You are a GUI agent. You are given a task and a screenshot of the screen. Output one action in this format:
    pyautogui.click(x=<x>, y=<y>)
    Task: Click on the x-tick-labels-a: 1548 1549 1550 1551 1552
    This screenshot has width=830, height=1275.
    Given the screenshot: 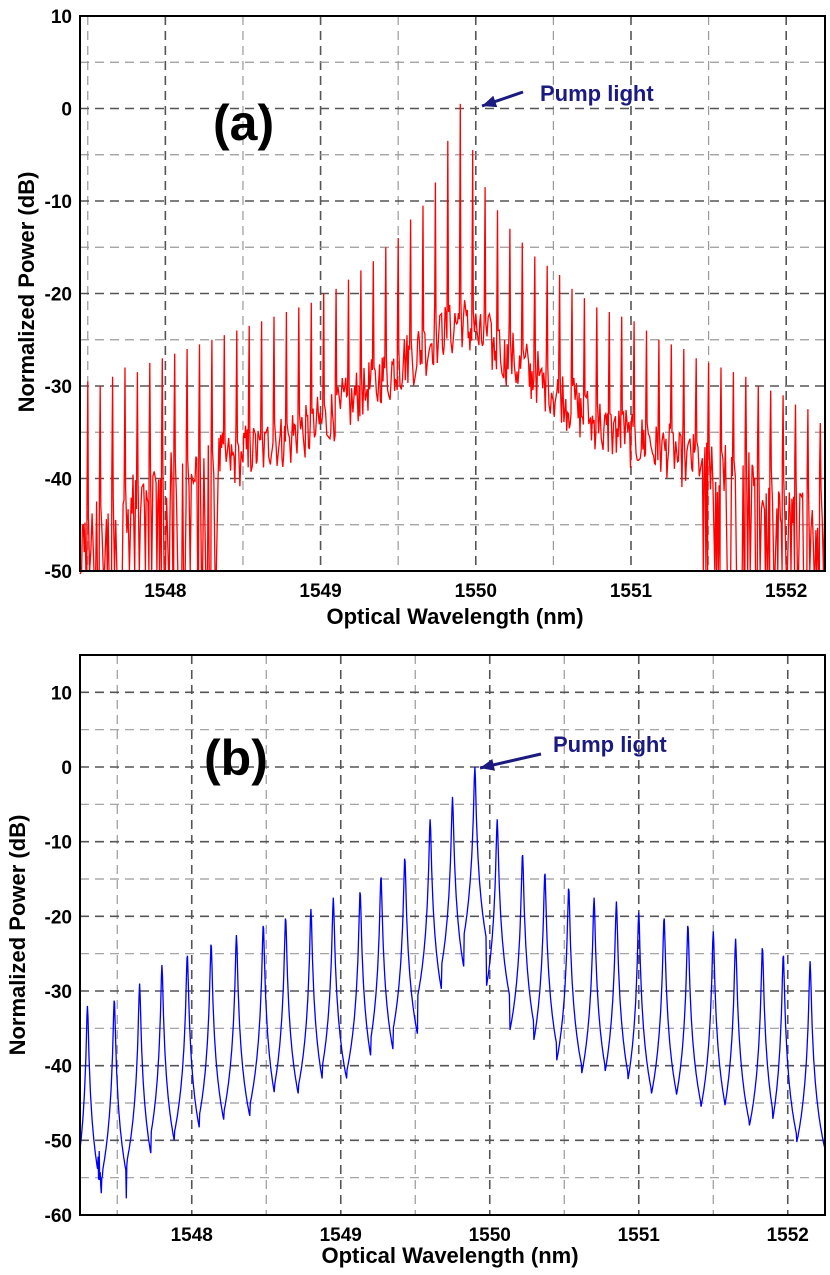 What is the action you would take?
    pyautogui.click(x=475, y=591)
    